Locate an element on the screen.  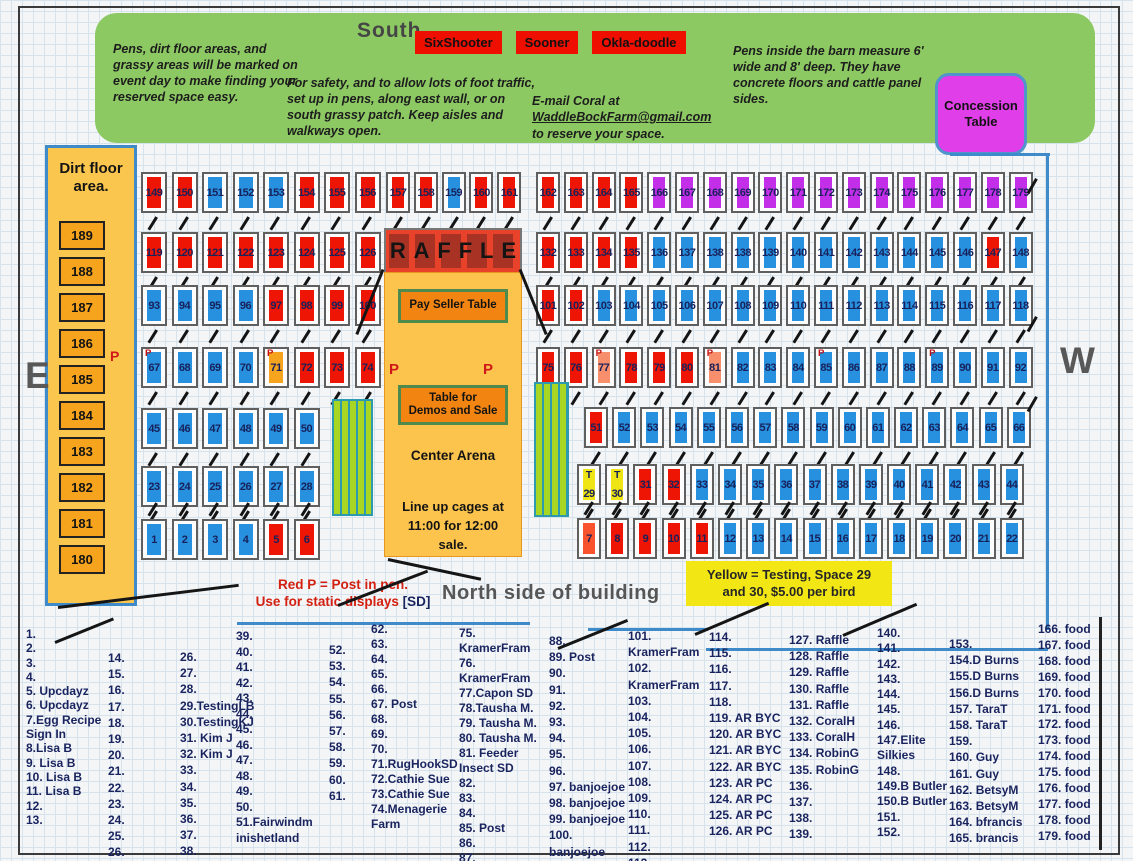
pen-88: 88 is located at coordinates (909, 376).